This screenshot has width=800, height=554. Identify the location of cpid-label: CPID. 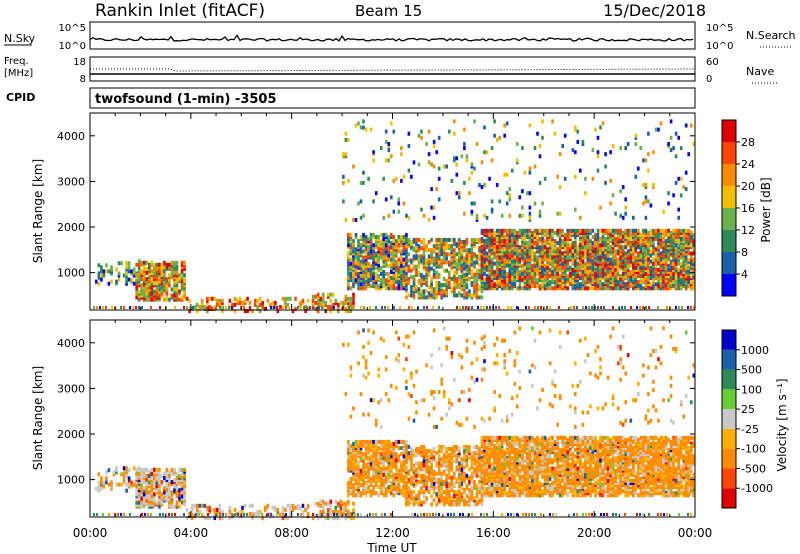
(20, 97).